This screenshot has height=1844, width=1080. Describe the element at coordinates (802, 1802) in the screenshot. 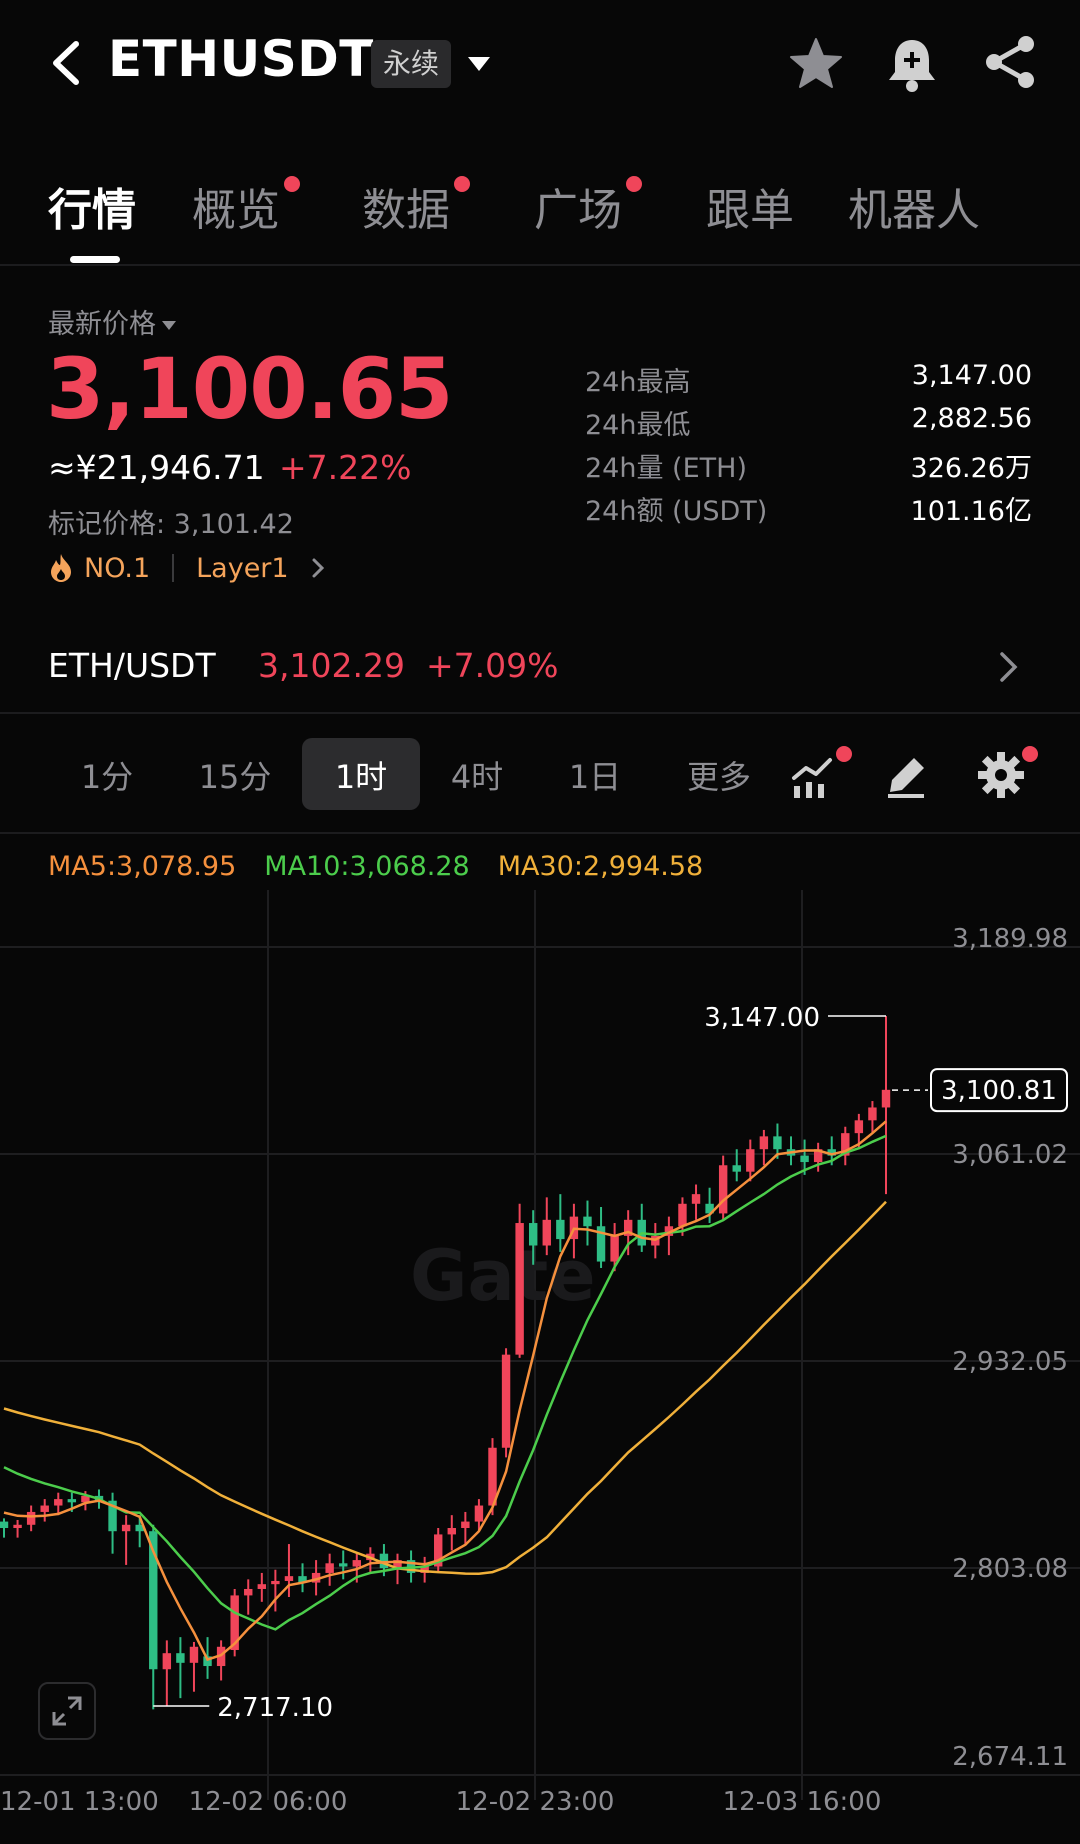

I see `x-axis-tick: 12-03 16:00` at that location.